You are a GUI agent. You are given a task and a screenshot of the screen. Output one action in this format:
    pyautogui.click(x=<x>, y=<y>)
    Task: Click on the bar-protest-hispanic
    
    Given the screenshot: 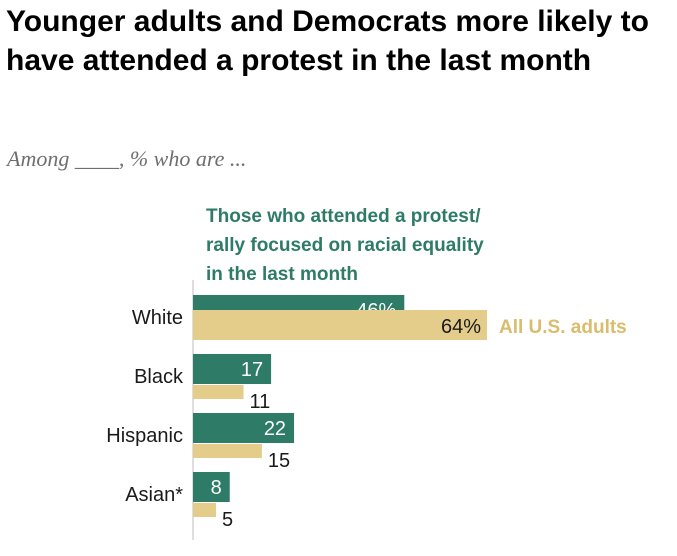 What is the action you would take?
    pyautogui.click(x=244, y=428)
    